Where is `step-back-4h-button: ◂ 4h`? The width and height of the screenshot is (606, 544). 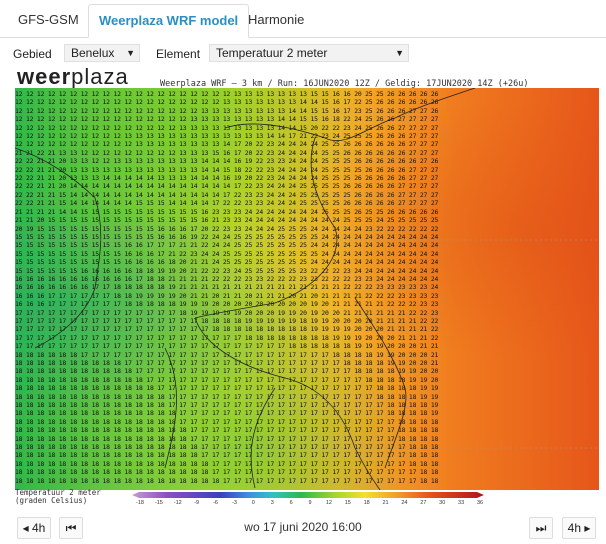
step-back-4h-button: ◂ 4h is located at coordinates (34, 528).